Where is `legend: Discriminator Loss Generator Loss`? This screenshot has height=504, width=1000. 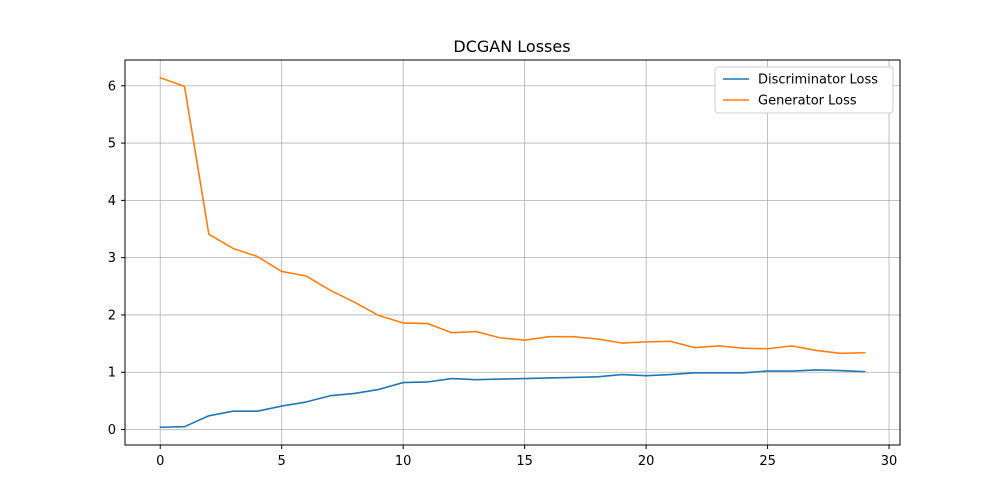 legend: Discriminator Loss Generator Loss is located at coordinates (804, 90).